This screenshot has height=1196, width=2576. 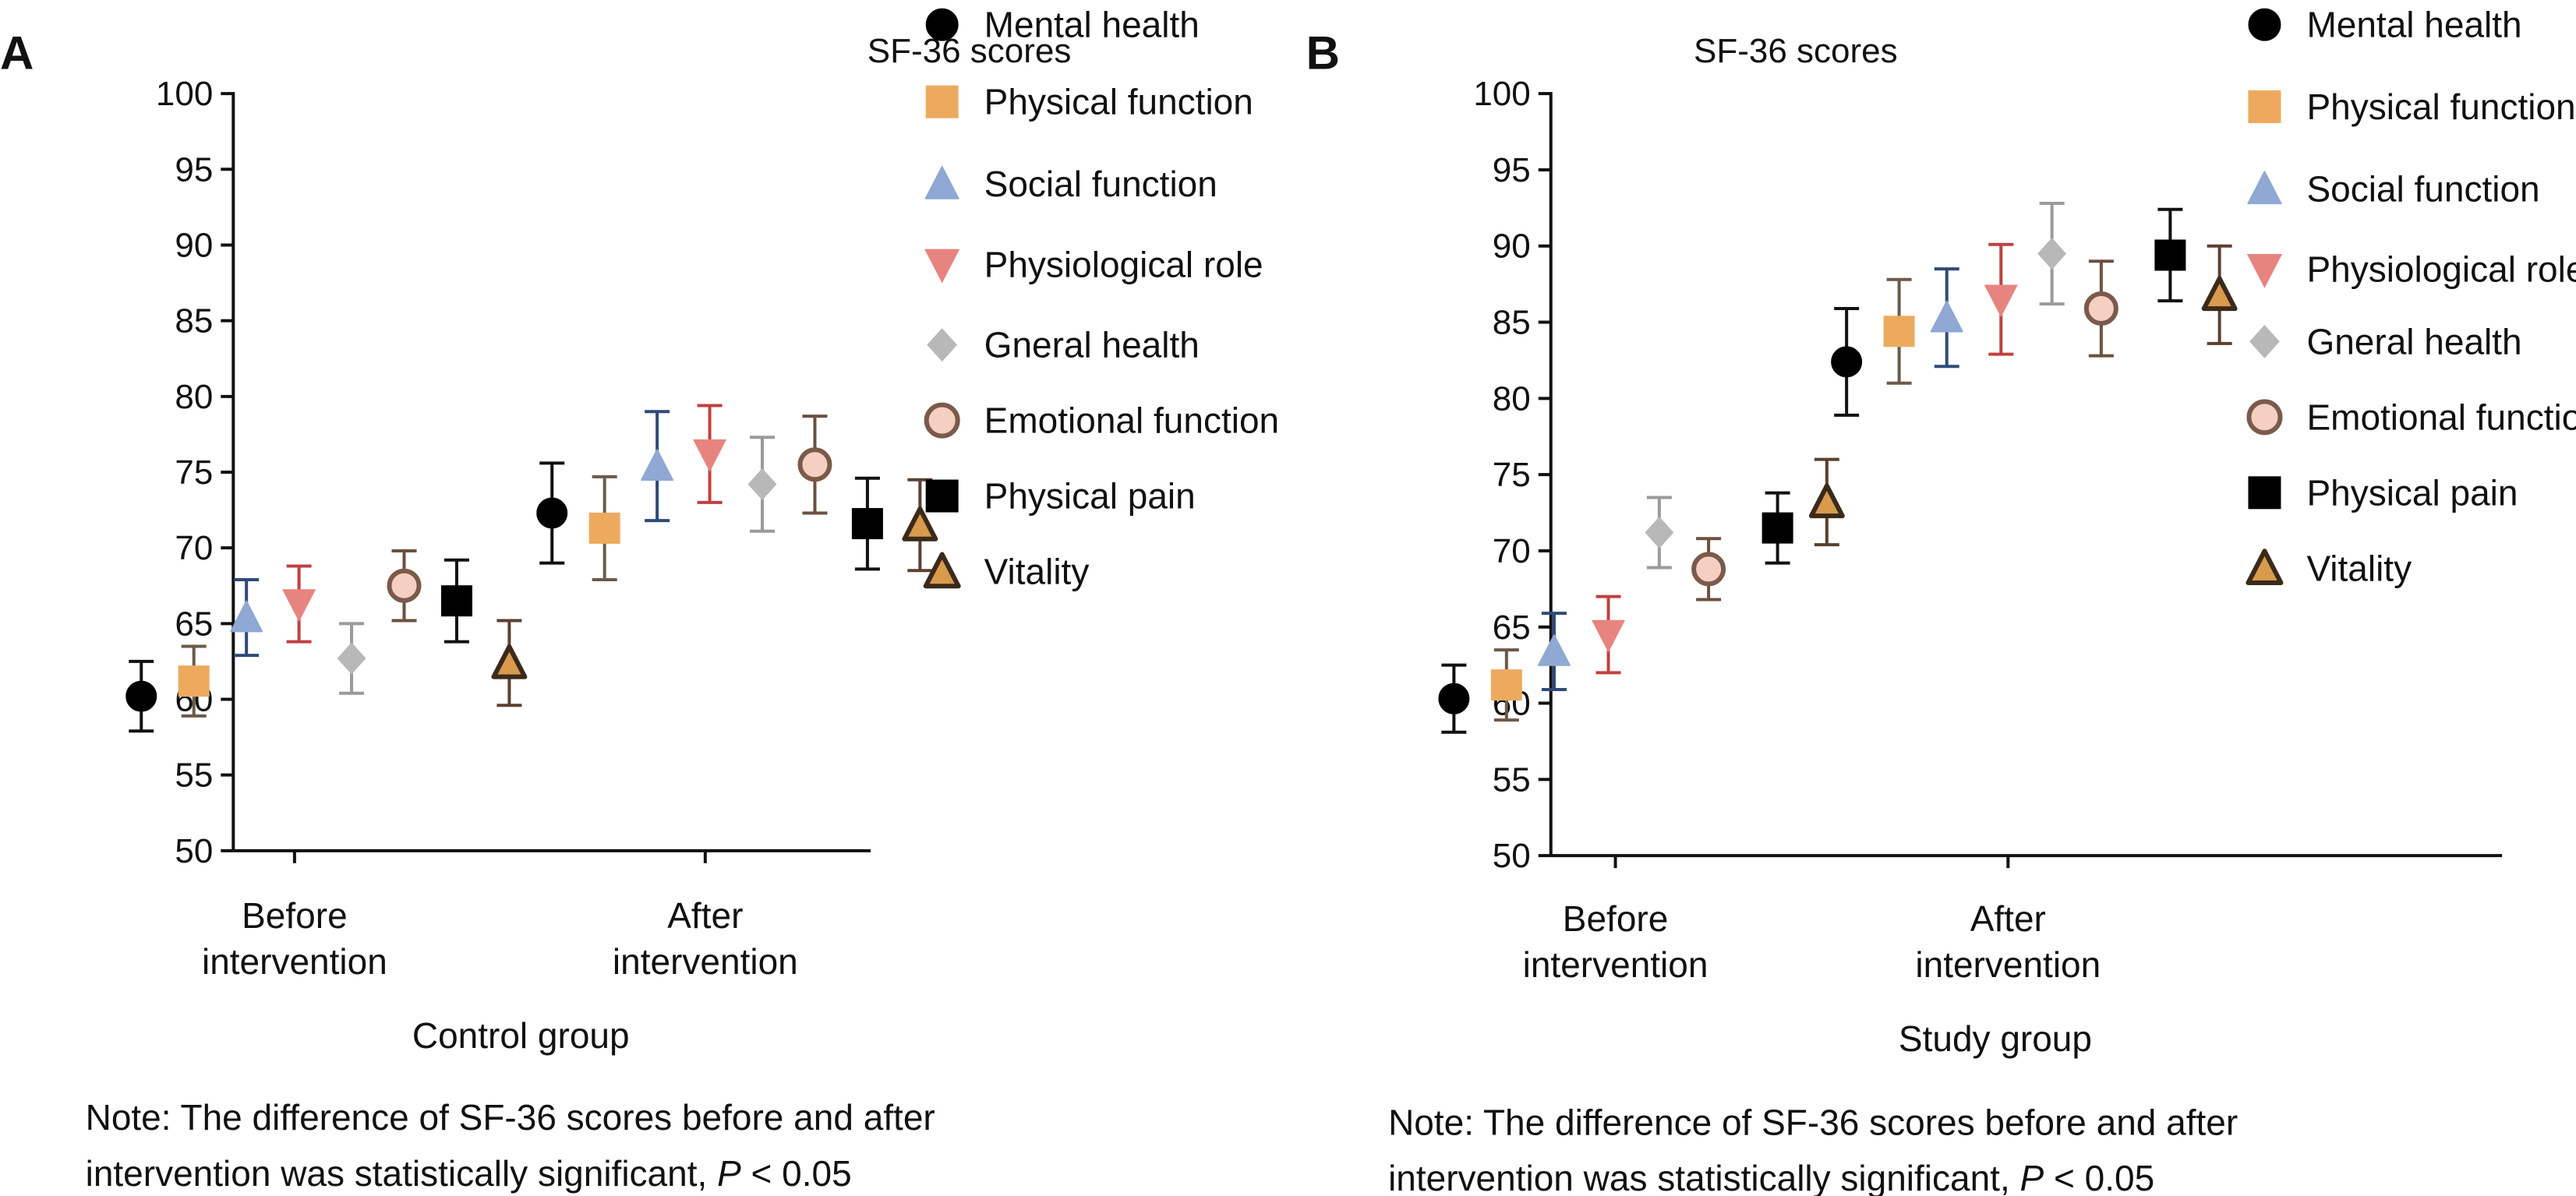 What do you see at coordinates (942, 24) in the screenshot?
I see `legend-marker-mental-health` at bounding box center [942, 24].